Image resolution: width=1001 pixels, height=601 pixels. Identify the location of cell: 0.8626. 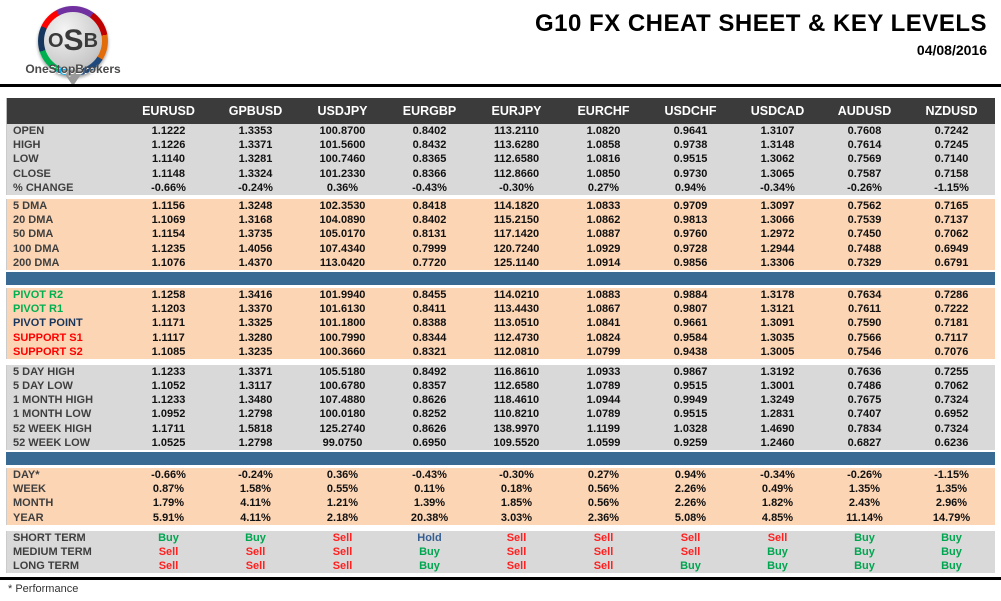
(429, 428).